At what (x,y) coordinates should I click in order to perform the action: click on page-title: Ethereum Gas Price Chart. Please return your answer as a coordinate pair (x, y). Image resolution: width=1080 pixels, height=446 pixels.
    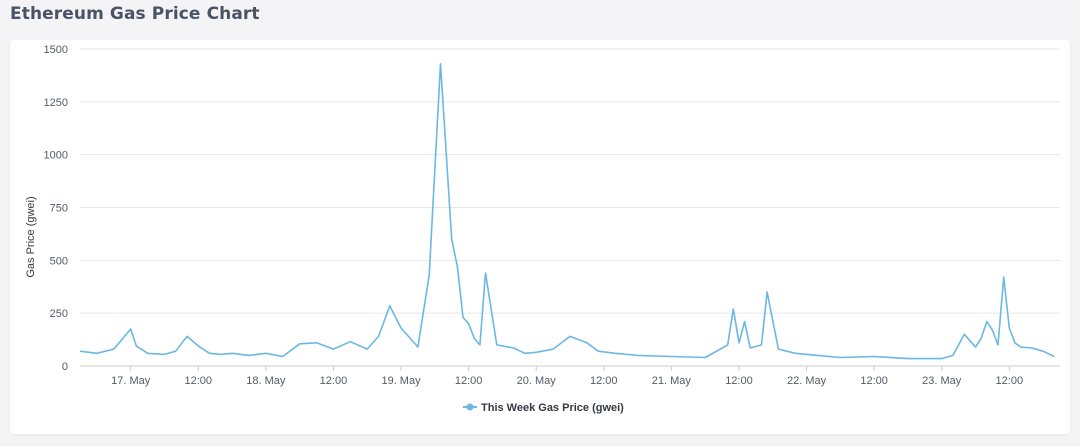
    Looking at the image, I should click on (135, 14).